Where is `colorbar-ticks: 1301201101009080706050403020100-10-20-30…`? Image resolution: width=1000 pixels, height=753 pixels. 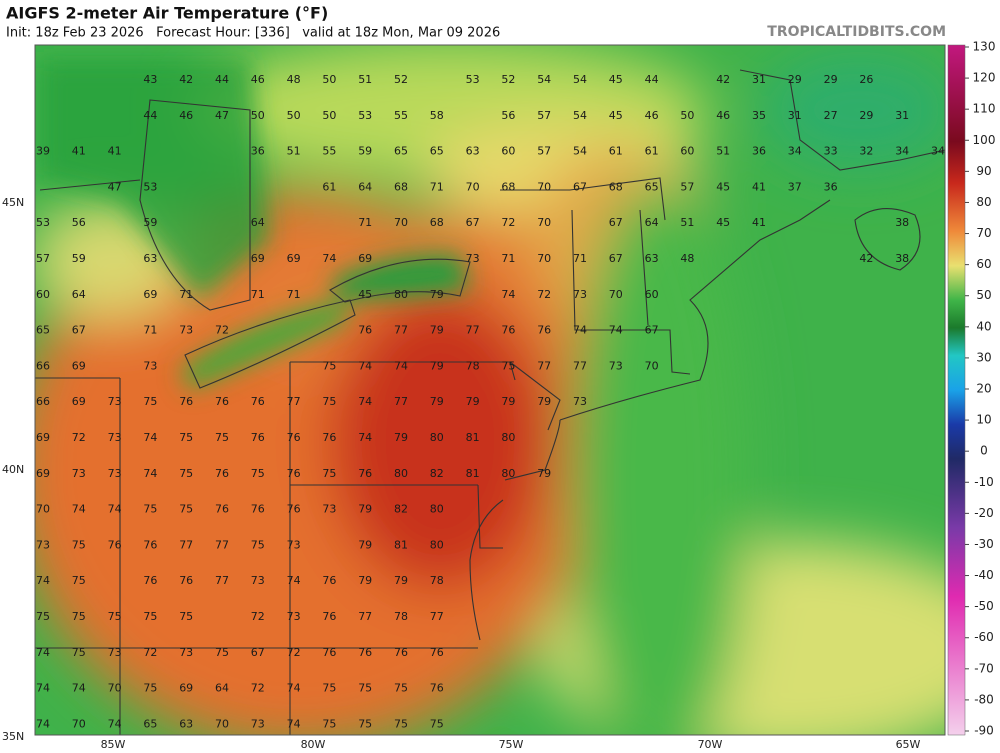 colorbar-ticks: 1301201101009080706050403020100-10-20-30… is located at coordinates (980, 389).